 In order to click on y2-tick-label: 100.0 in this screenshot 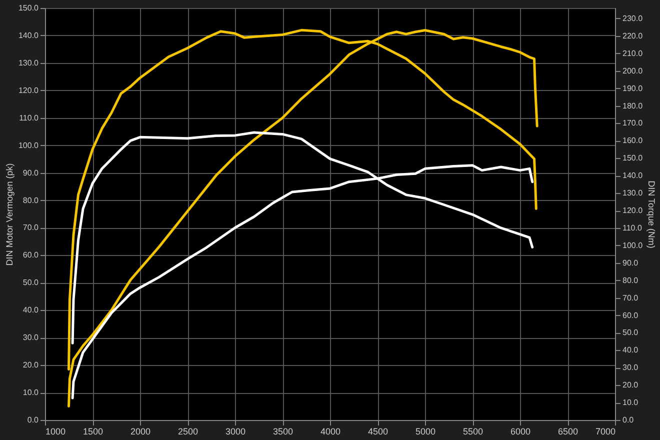, I will do `click(633, 245)`.